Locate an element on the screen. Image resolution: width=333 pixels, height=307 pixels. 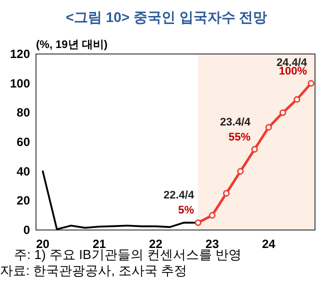
annotation: 5% is located at coordinates (186, 210).